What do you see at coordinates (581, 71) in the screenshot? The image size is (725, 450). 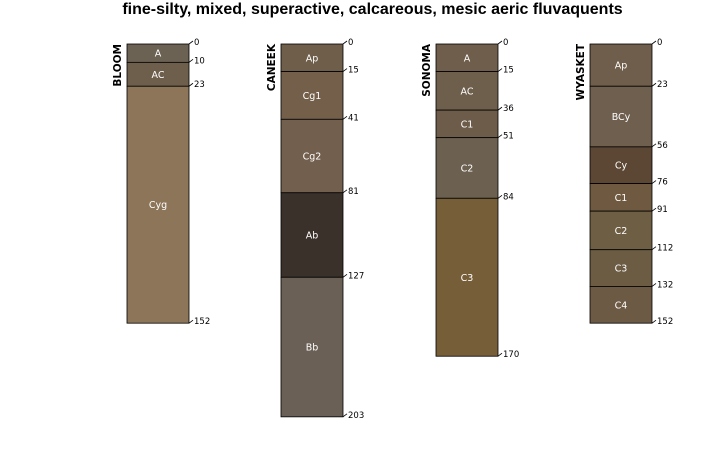 I see `profile-name: WYASKET` at bounding box center [581, 71].